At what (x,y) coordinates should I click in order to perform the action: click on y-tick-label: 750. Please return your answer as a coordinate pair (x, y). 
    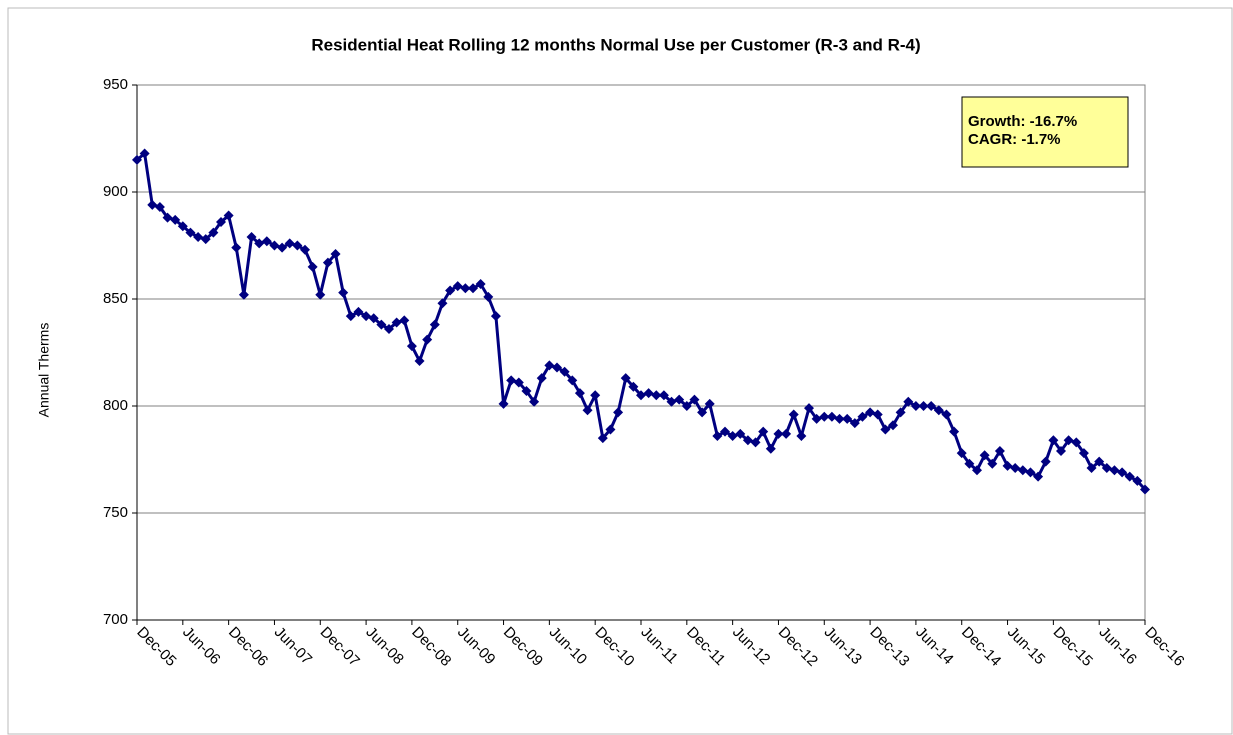
    Looking at the image, I should click on (115, 512).